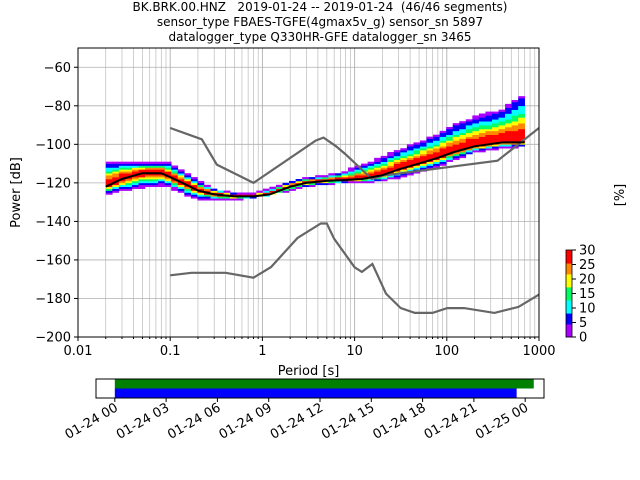  Describe the element at coordinates (620, 195) in the screenshot. I see `colorbar-label: [%]` at that location.